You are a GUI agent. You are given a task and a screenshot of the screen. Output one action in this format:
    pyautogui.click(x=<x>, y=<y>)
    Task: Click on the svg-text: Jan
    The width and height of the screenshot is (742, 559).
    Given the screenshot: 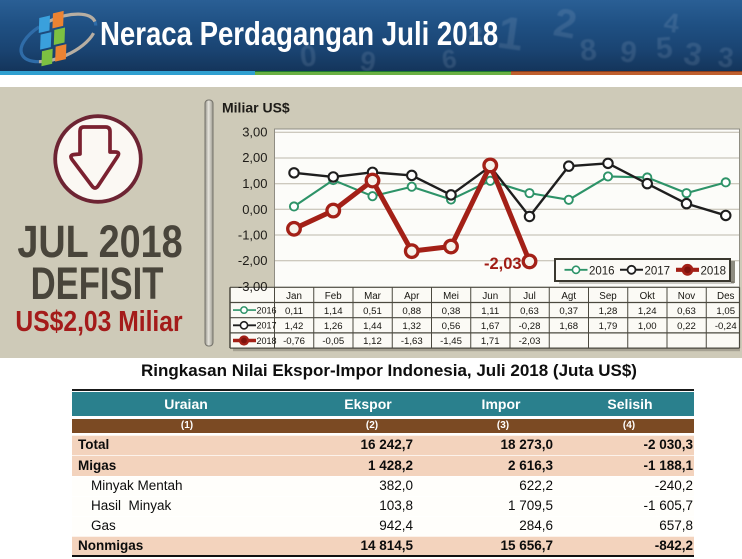 What is the action you would take?
    pyautogui.click(x=294, y=296)
    